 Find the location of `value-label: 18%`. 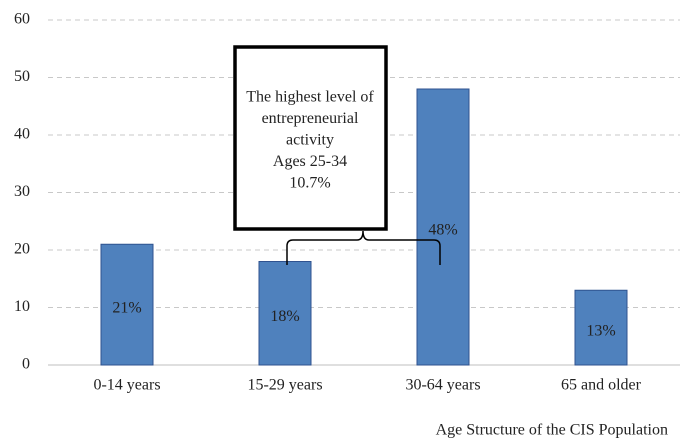

value-label: 18% is located at coordinates (284, 316).